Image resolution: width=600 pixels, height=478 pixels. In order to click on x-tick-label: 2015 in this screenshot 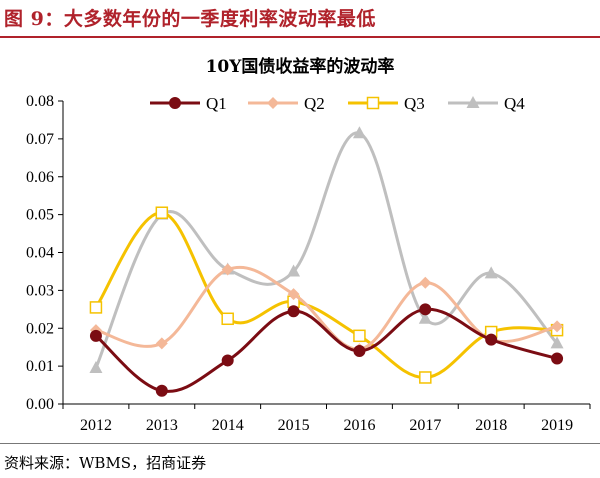, I will do `click(294, 425)`.